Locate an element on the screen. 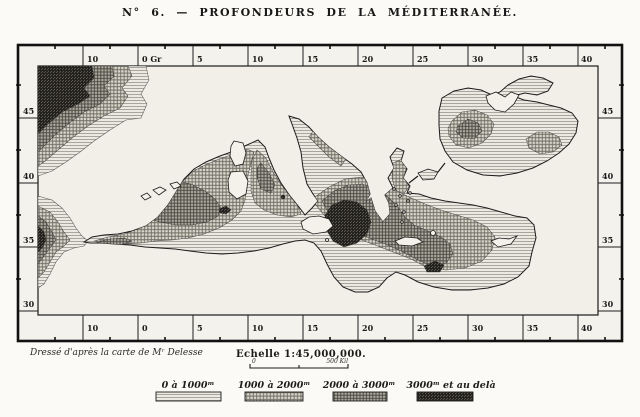 This screenshot has height=417, width=640. island-corsica is located at coordinates (238, 153).